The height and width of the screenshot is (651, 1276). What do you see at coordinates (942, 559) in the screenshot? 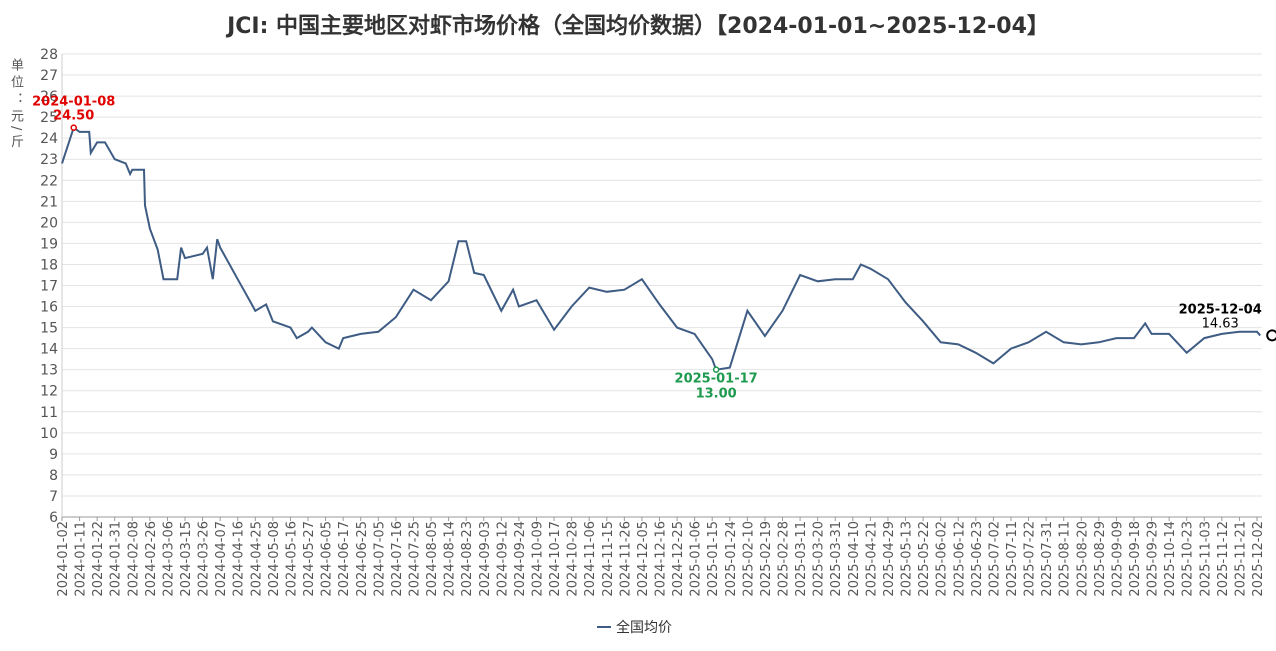
I see `x-tick-label: 2025-06-02` at bounding box center [942, 559].